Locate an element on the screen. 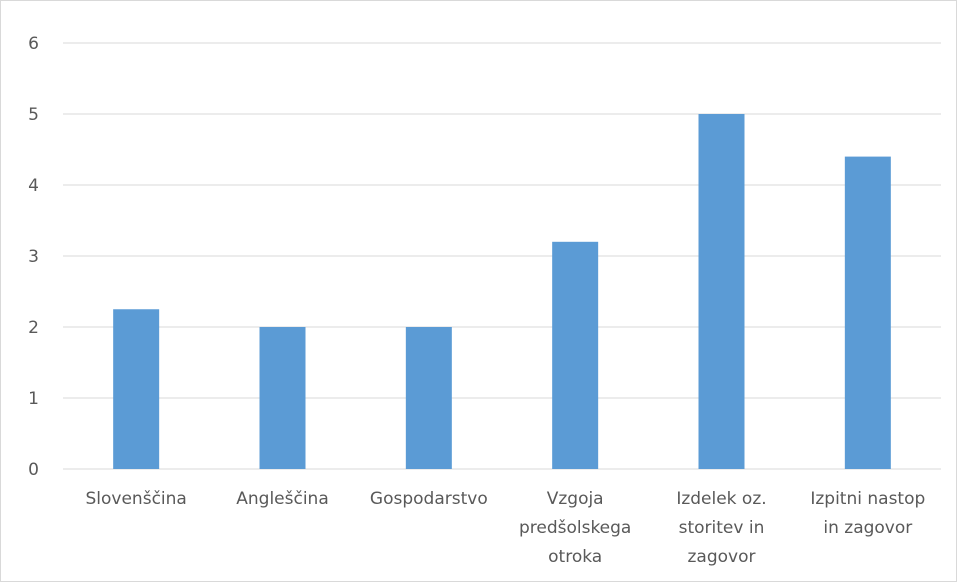 This screenshot has height=583, width=957. x-tick-label-4: Vzgoja predšolskega otroka is located at coordinates (575, 528).